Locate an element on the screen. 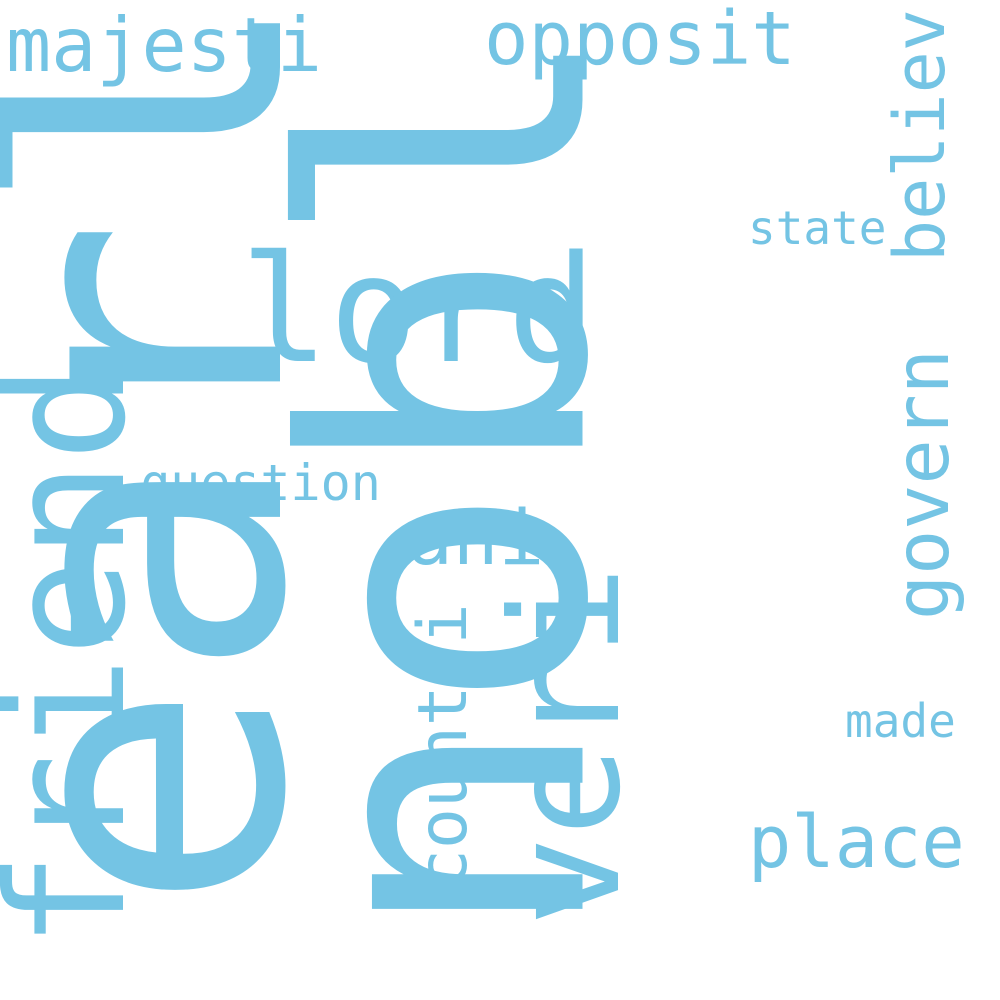  word-veri: veri is located at coordinates (567, 746).